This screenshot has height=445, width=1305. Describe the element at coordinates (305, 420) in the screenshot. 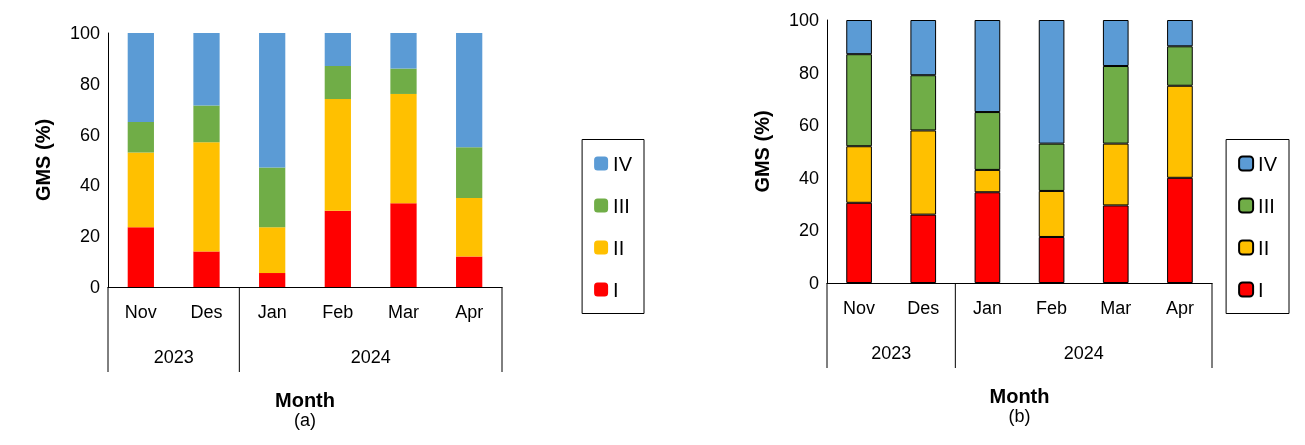

I see `text: (a)` at that location.